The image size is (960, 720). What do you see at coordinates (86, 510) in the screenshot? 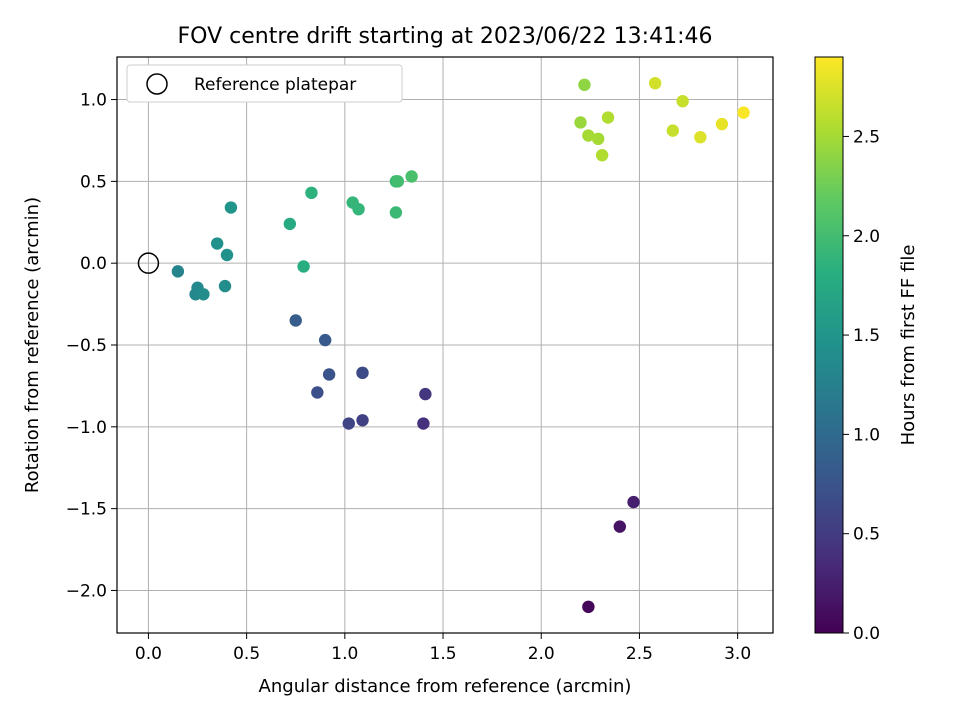
I see `y-tick-label: −1.5` at bounding box center [86, 510].